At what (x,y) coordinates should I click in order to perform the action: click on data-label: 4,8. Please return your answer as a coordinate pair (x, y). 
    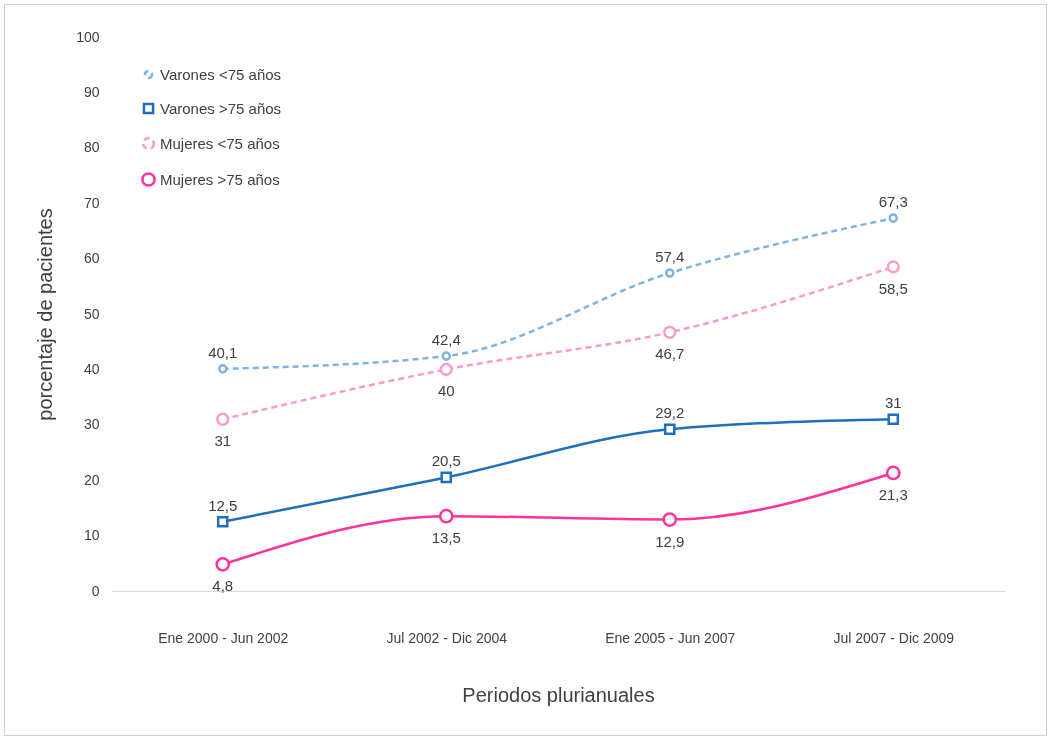
    Looking at the image, I should click on (223, 586).